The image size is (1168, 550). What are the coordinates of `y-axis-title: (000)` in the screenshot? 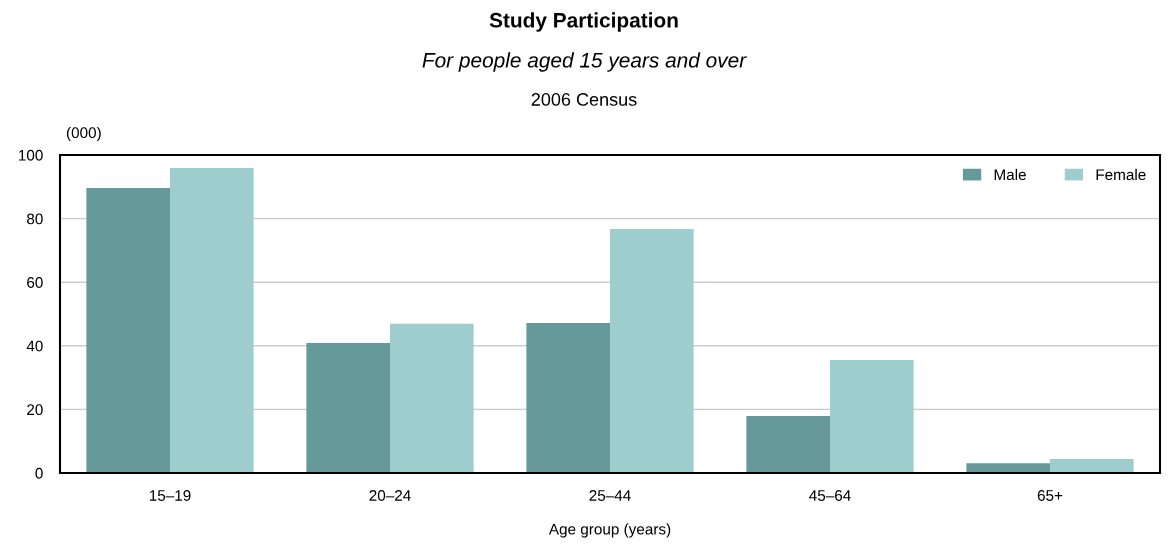 It's located at (83, 134).